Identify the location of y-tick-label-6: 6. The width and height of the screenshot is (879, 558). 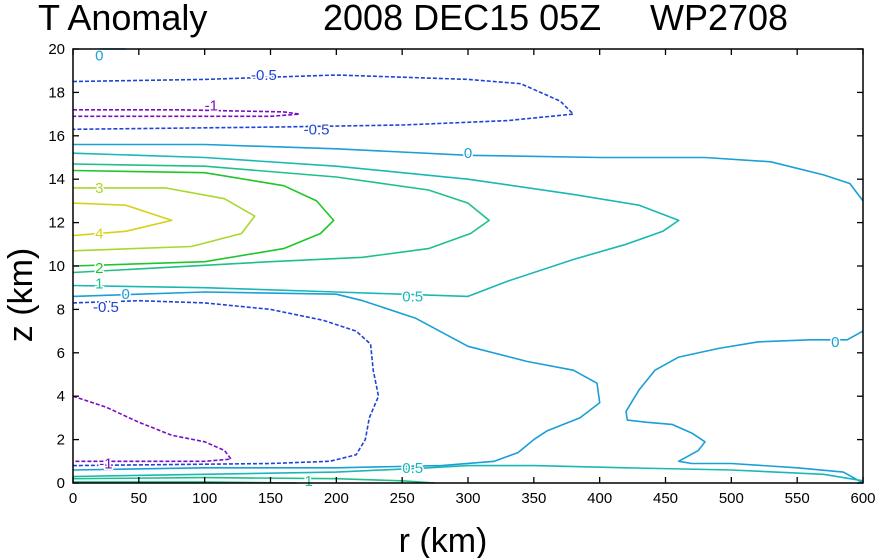
(61, 353).